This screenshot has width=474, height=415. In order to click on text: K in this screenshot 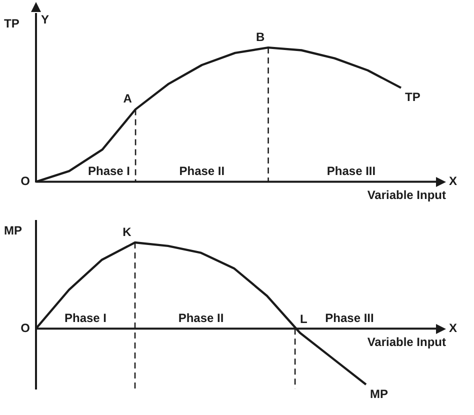, I will do `click(127, 231)`.